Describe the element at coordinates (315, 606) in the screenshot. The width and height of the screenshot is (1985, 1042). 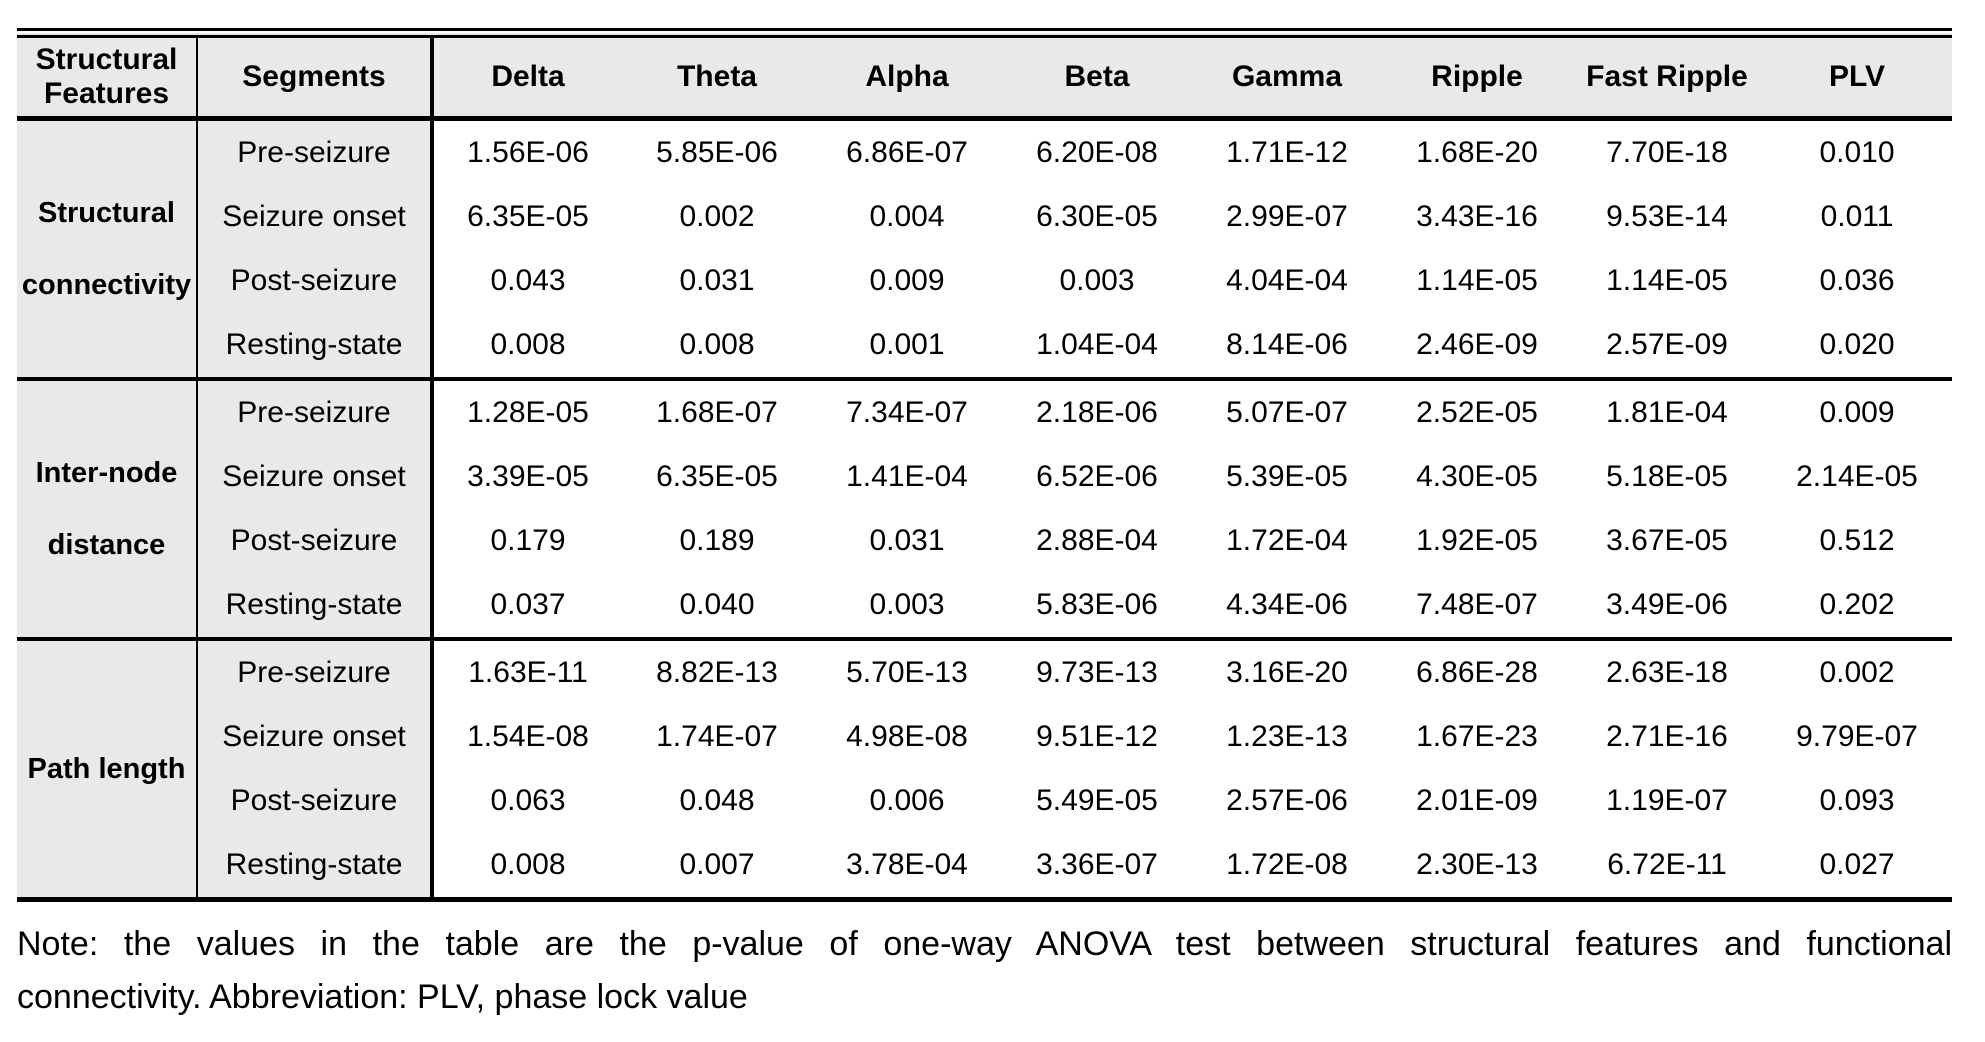
I see `segment-label: Resting-state` at that location.